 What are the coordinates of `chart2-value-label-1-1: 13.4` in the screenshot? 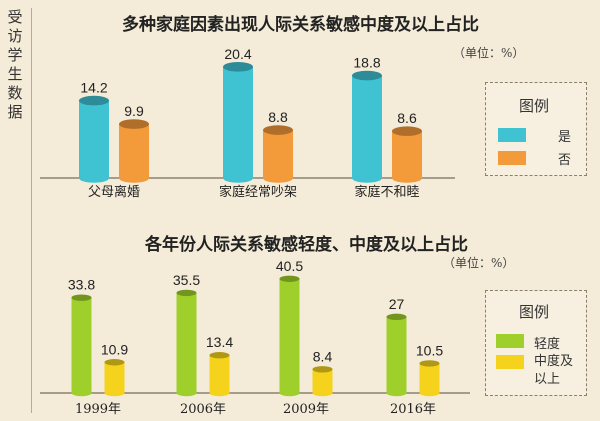 It's located at (219, 342).